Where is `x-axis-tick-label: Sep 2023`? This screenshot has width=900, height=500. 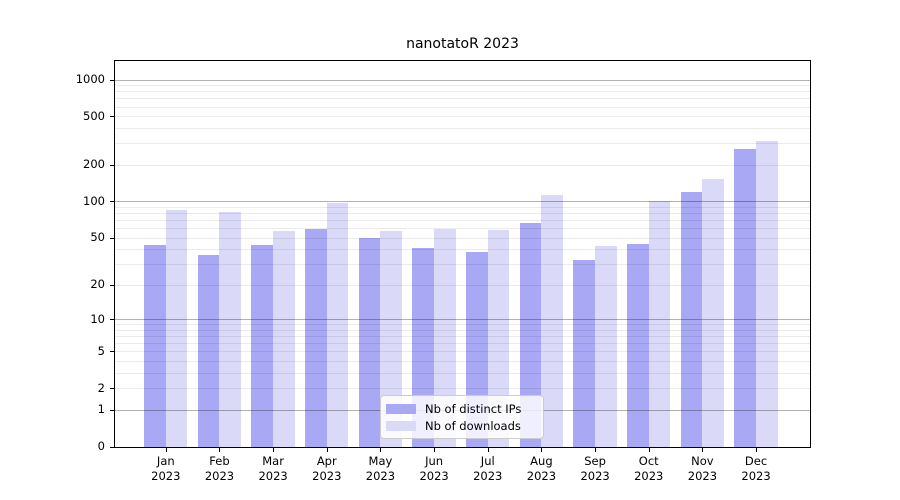 x-axis-tick-label: Sep 2023 is located at coordinates (595, 468).